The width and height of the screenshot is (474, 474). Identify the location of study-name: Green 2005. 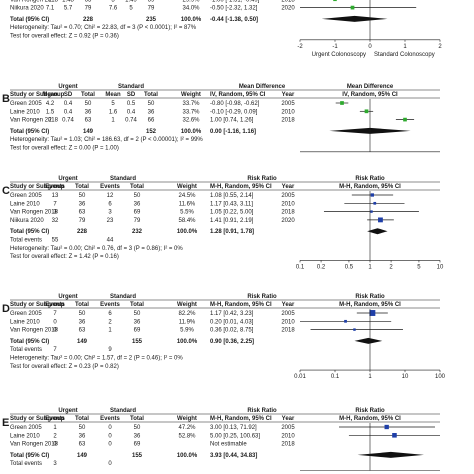
(26, 428).